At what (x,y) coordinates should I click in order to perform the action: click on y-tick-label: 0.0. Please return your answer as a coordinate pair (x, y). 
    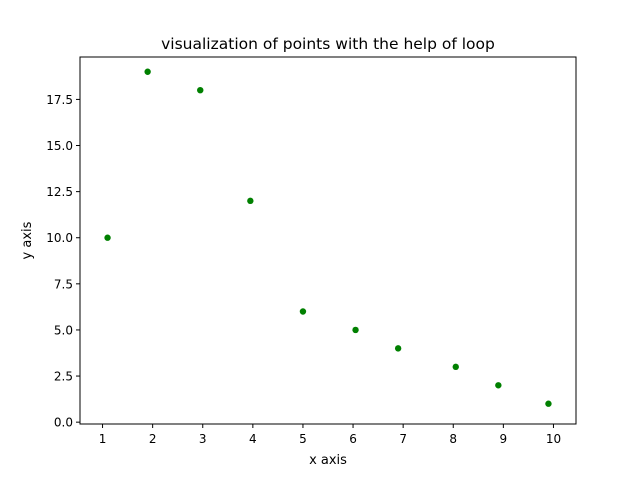
    Looking at the image, I should click on (63, 423).